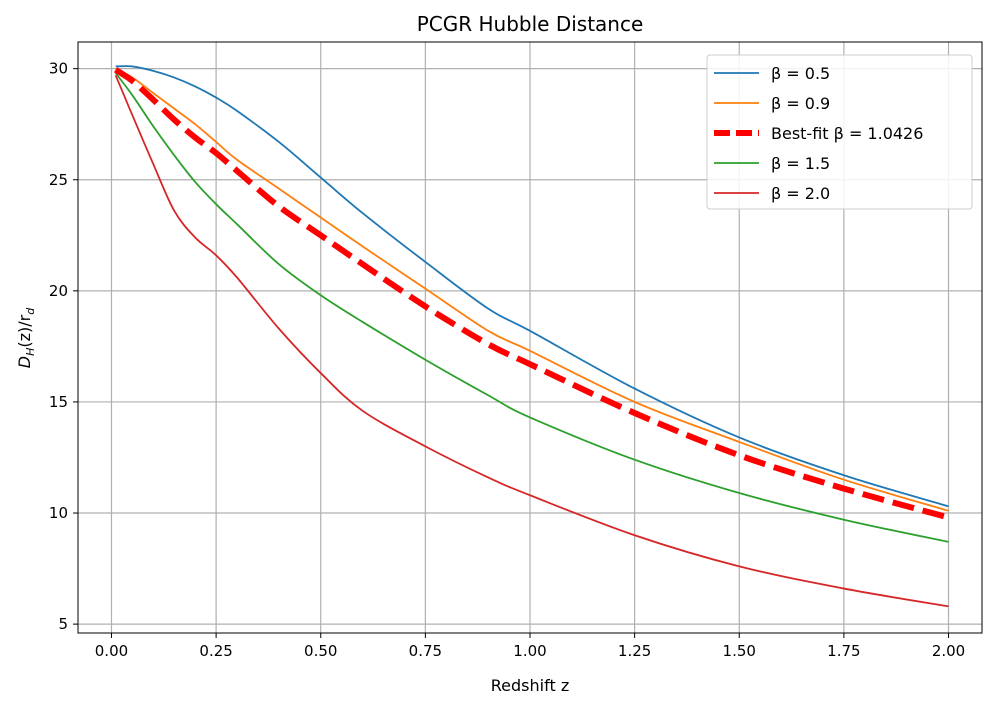  What do you see at coordinates (800, 193) in the screenshot?
I see `legend-label: β = 2.0` at bounding box center [800, 193].